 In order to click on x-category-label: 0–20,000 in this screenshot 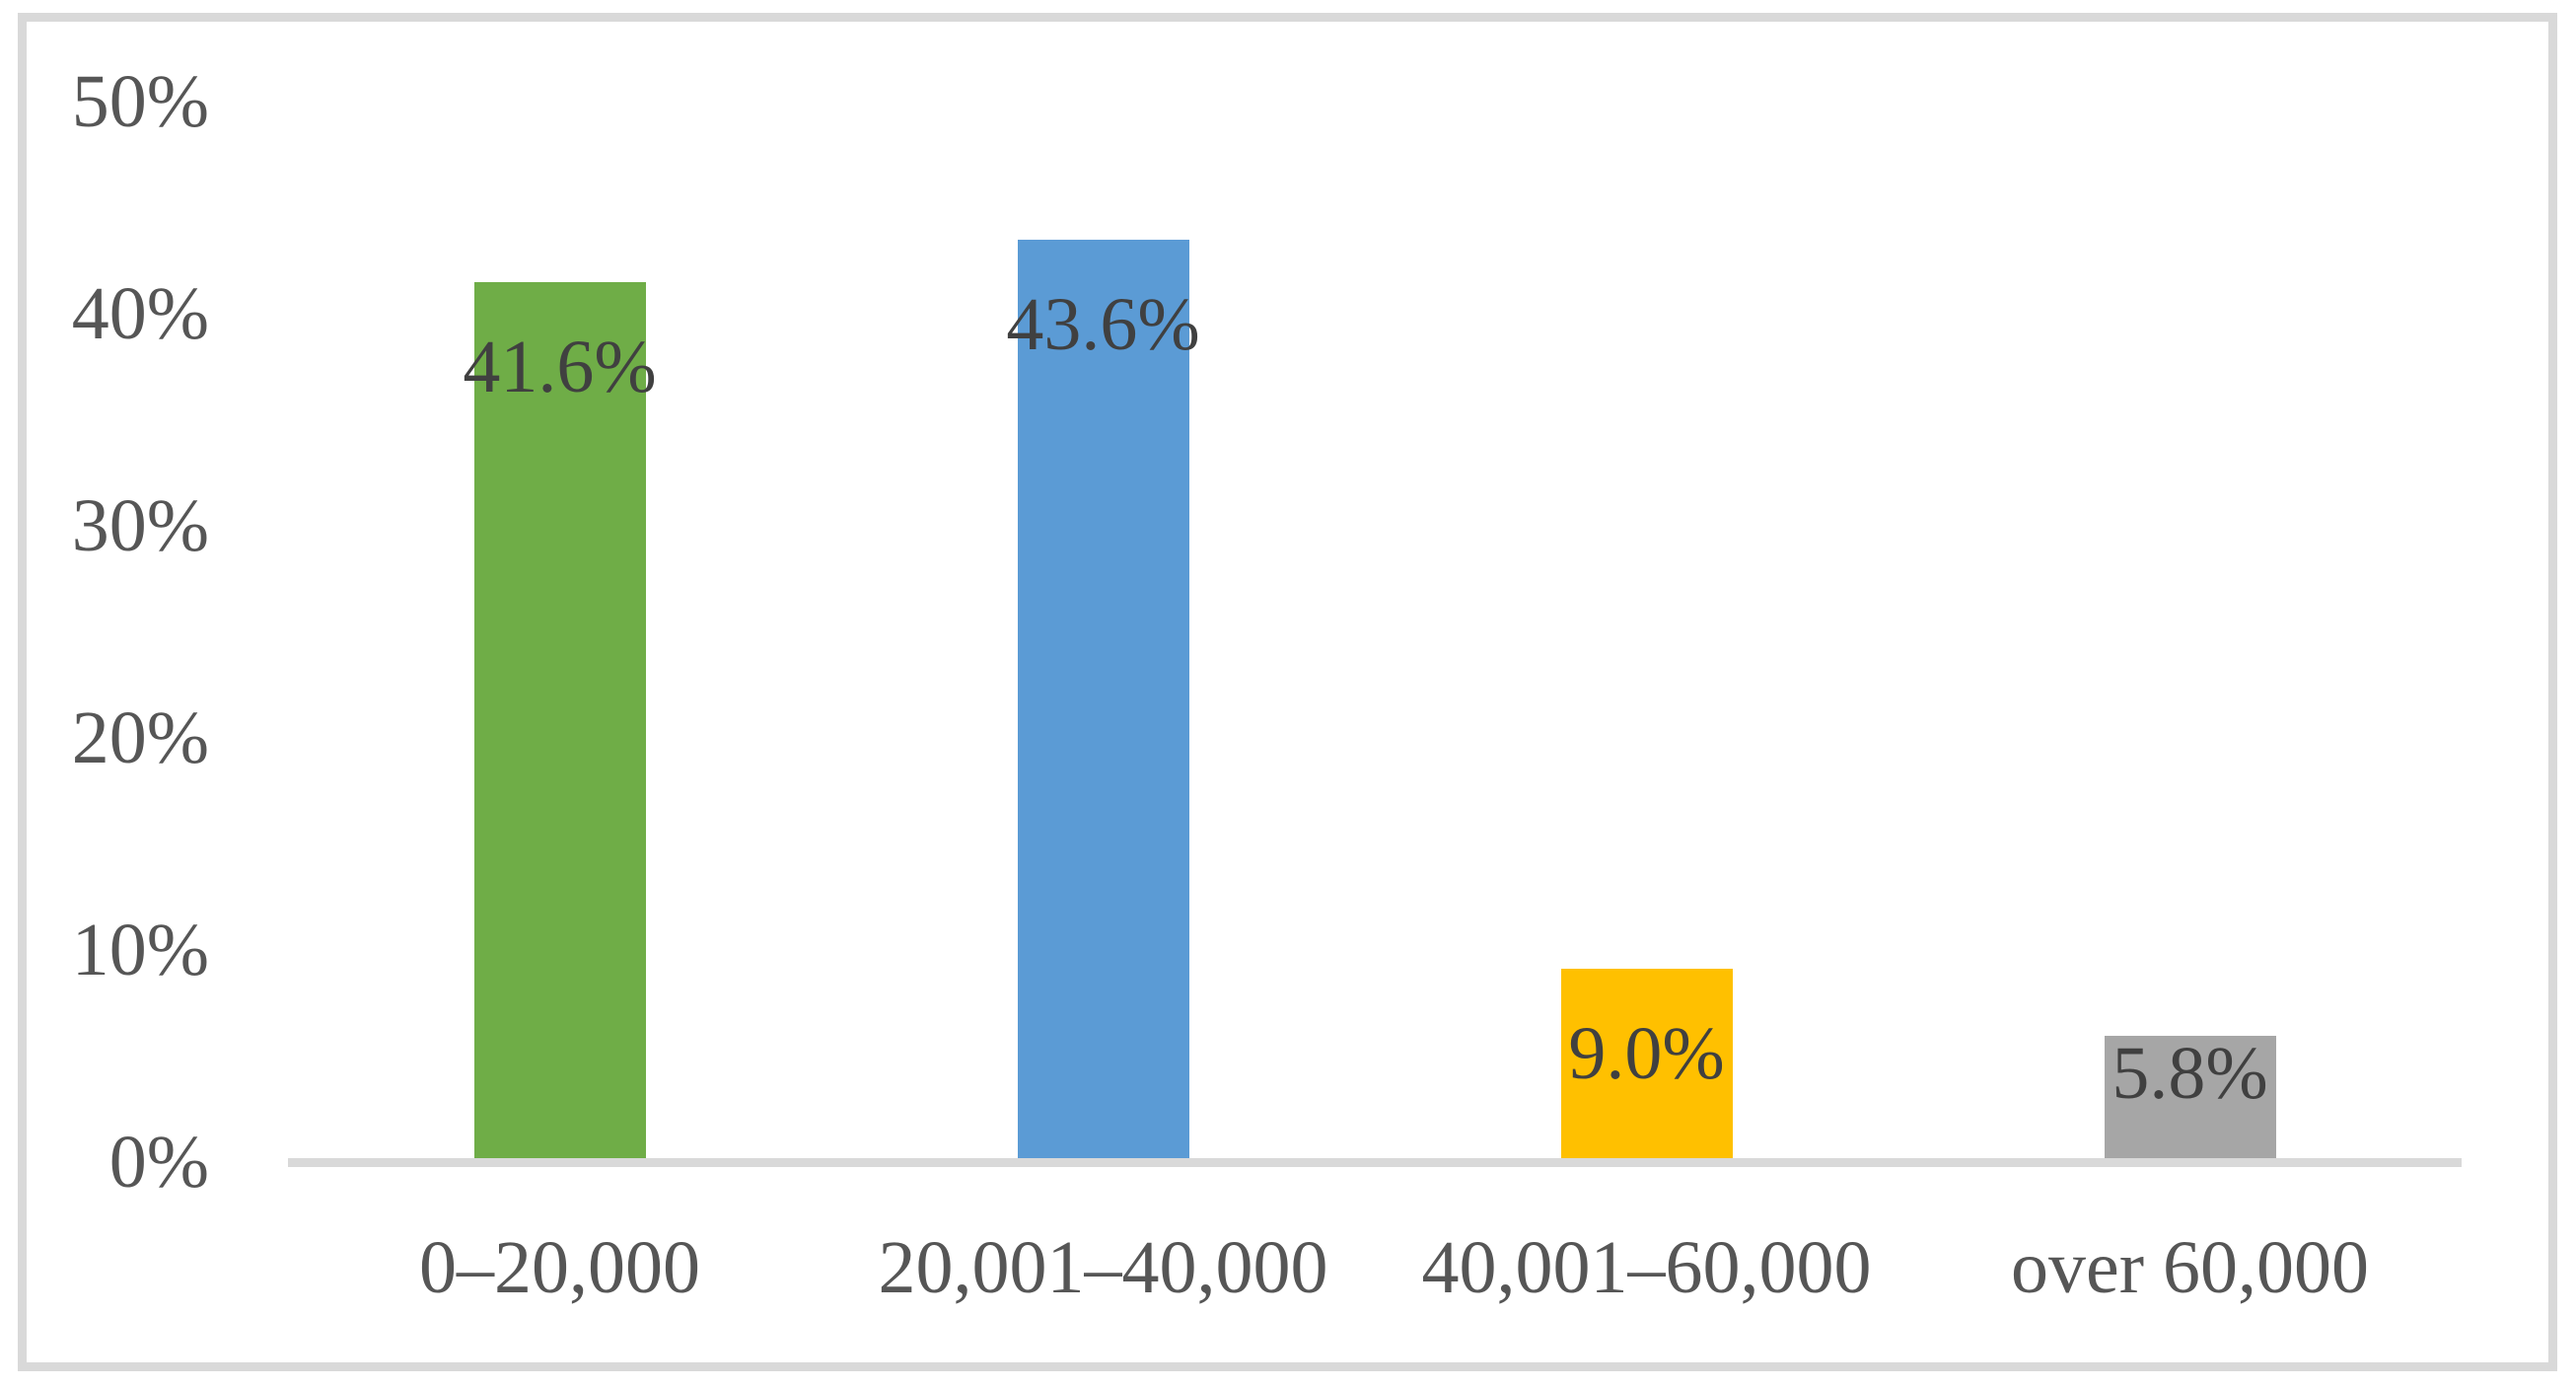, I will do `click(559, 1268)`.